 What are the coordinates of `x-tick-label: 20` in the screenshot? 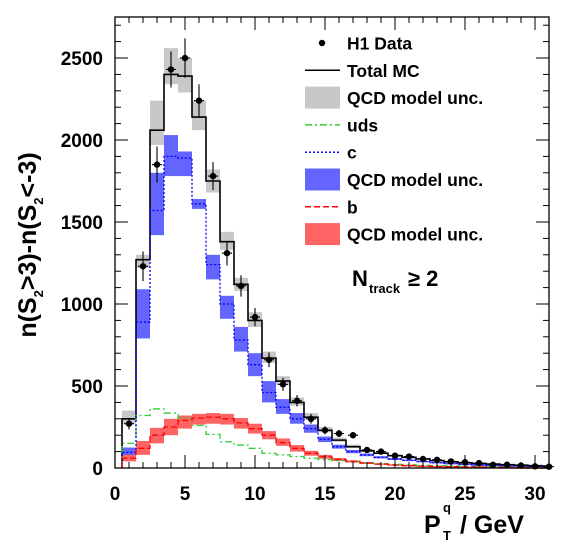 It's located at (394, 494).